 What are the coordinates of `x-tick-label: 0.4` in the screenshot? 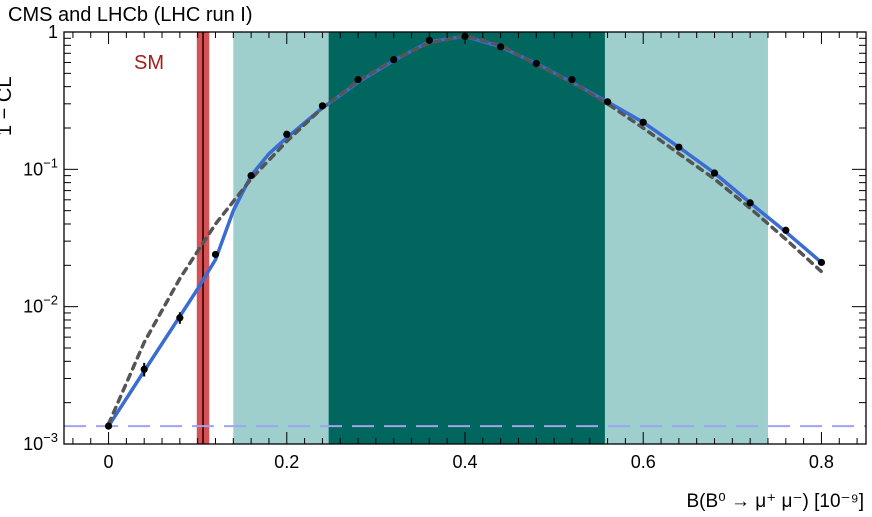 It's located at (464, 462).